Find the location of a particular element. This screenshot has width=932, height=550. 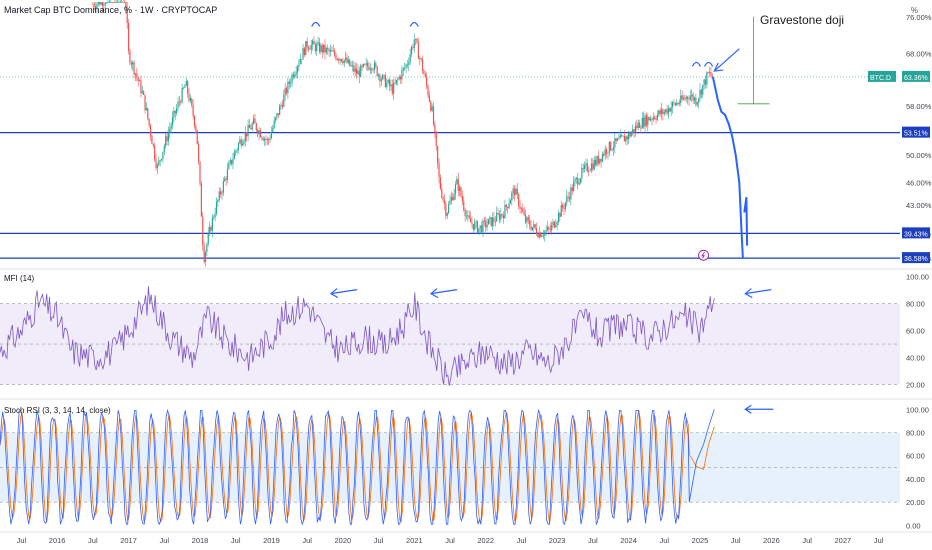

peak-mark is located at coordinates (414, 24).